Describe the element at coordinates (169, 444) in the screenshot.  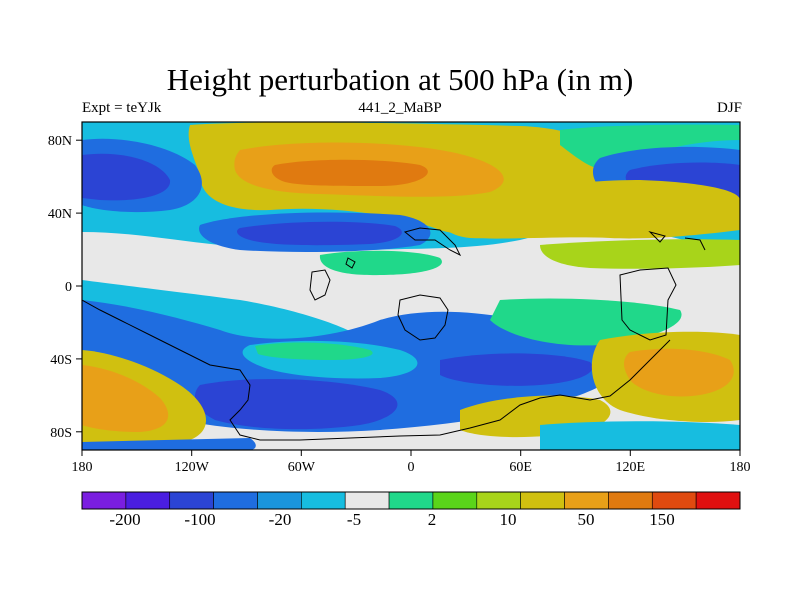
I see `blue-southwest-corner` at that location.